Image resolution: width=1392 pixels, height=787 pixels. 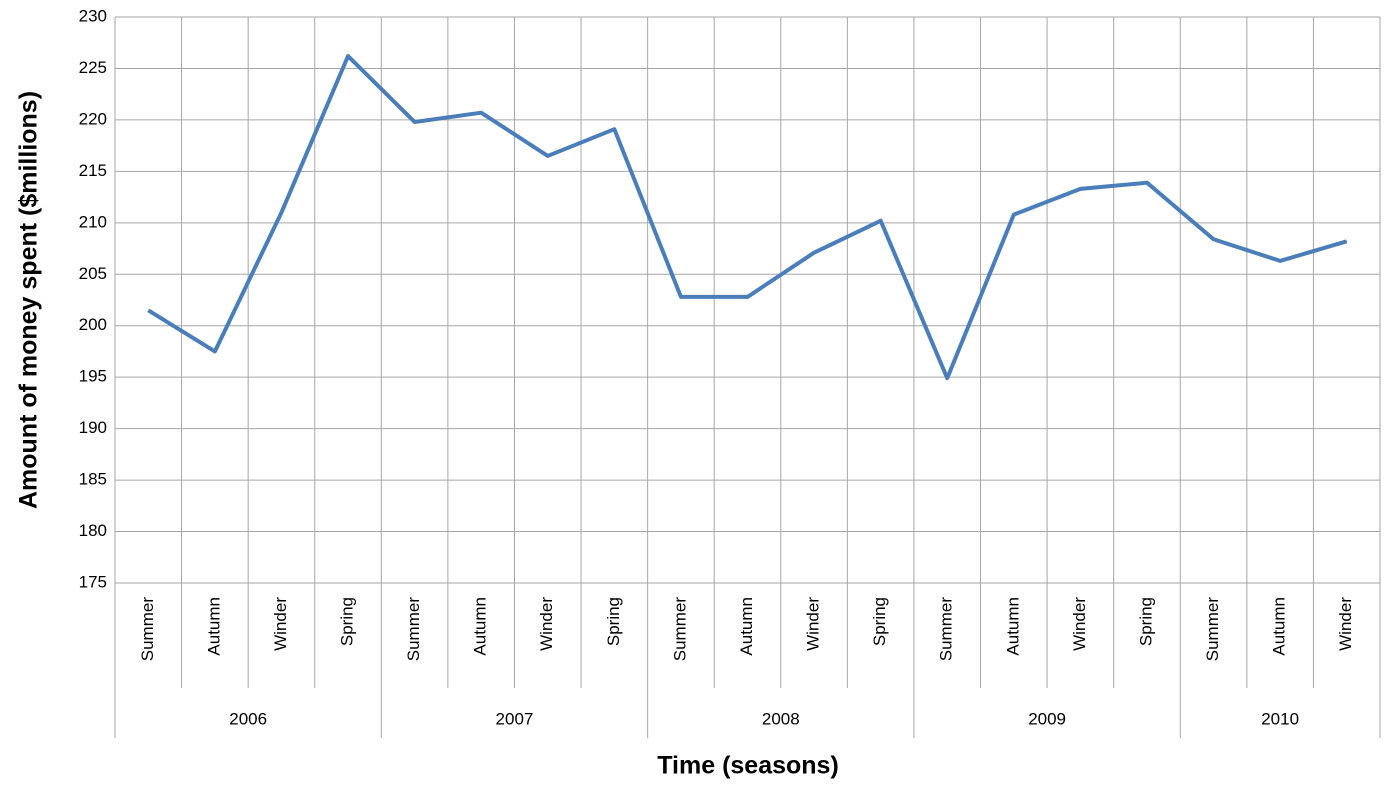 I want to click on y-tick-label: 215, so click(x=93, y=170).